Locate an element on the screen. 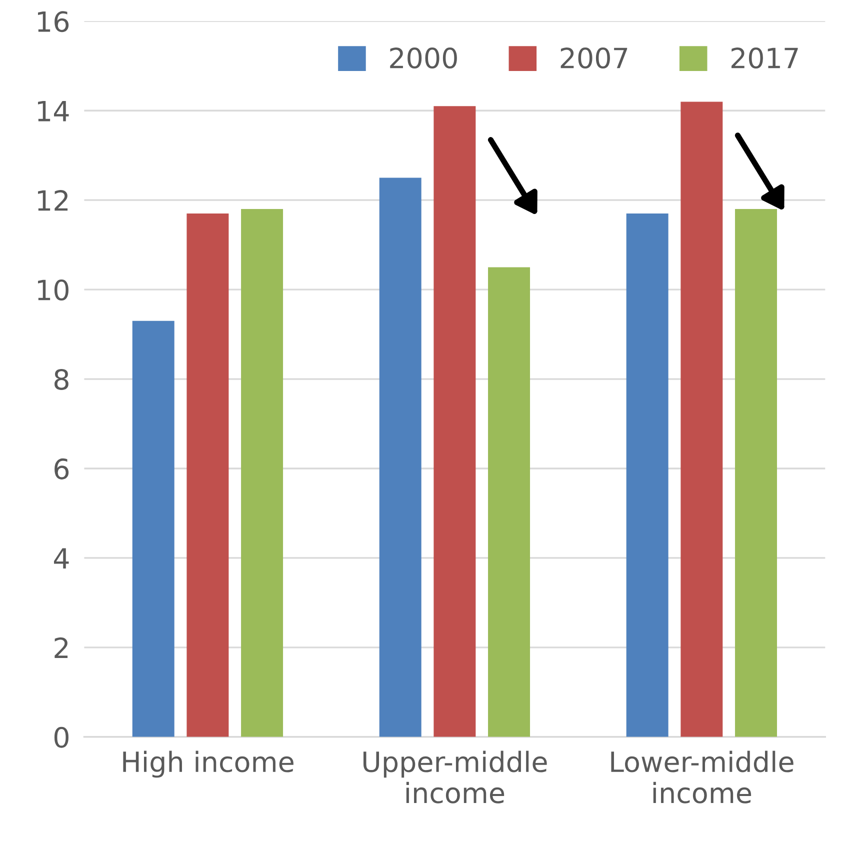 The width and height of the screenshot is (842, 847). y-tick-label: 4 is located at coordinates (61, 558).